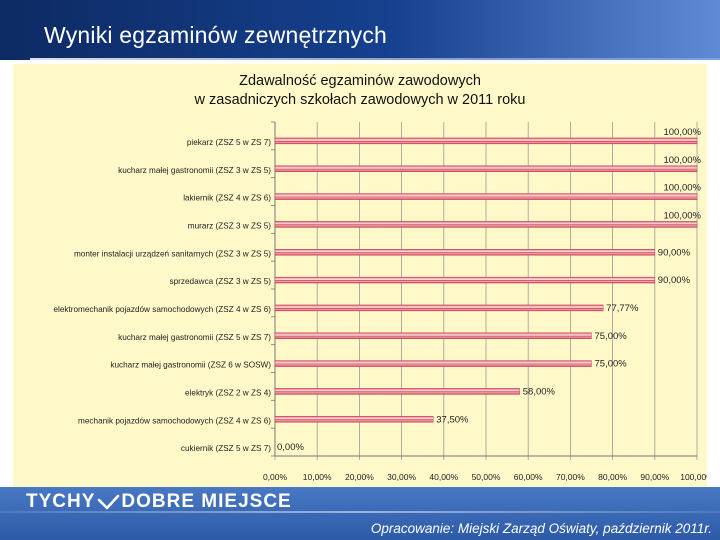 This screenshot has height=540, width=720. I want to click on chart-title-line1: Zdawalność egzaminów zawodowych, so click(360, 81).